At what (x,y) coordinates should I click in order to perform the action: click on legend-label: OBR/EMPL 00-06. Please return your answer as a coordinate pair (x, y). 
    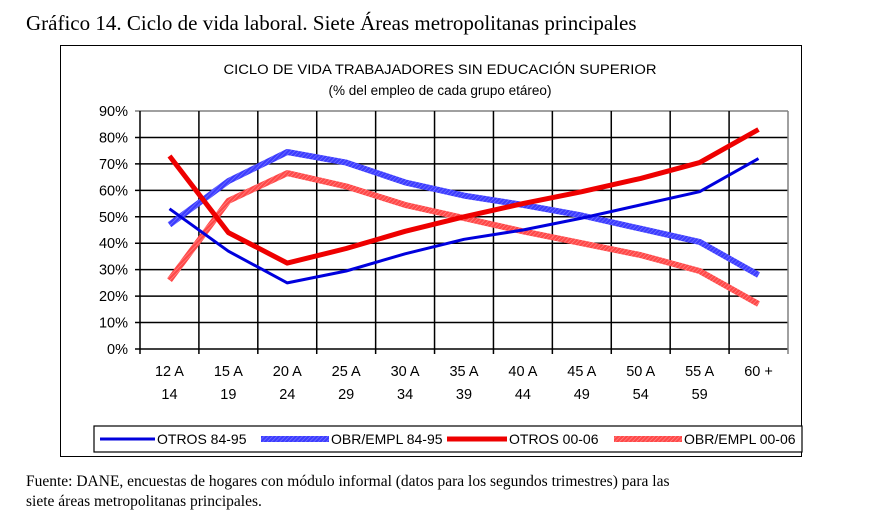
    Looking at the image, I should click on (740, 439).